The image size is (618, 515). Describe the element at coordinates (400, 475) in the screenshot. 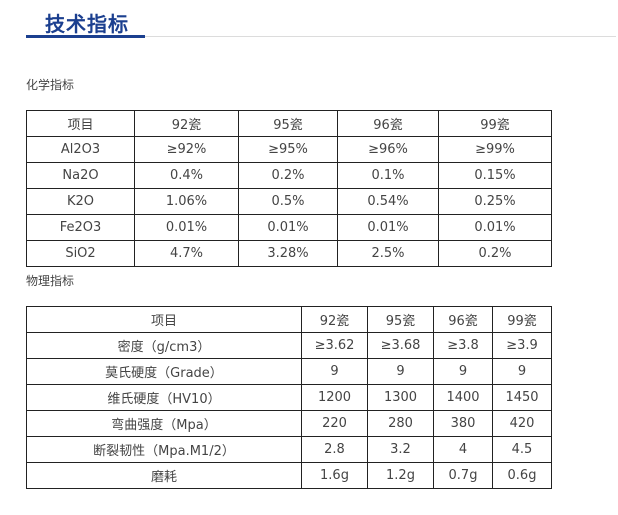

I see `table-cell: 1.2g` at that location.